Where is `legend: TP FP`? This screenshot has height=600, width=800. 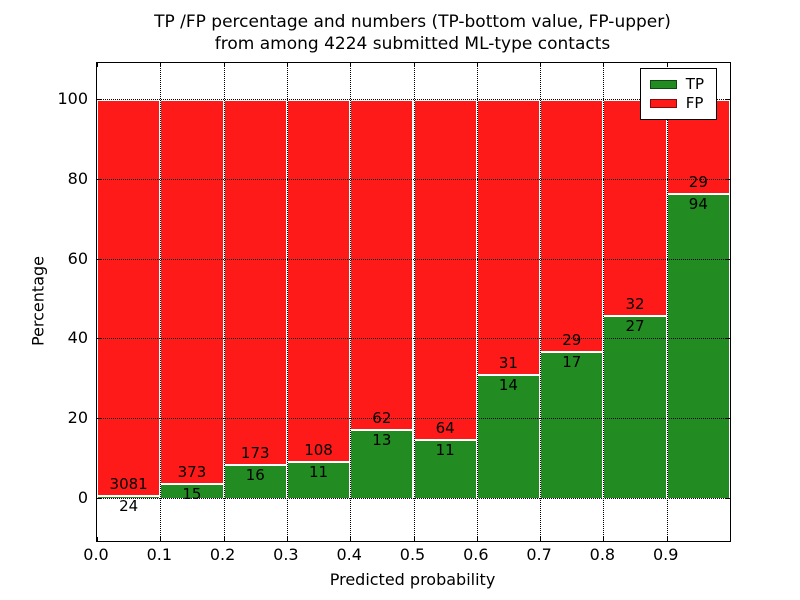
legend: TP FP is located at coordinates (678, 94).